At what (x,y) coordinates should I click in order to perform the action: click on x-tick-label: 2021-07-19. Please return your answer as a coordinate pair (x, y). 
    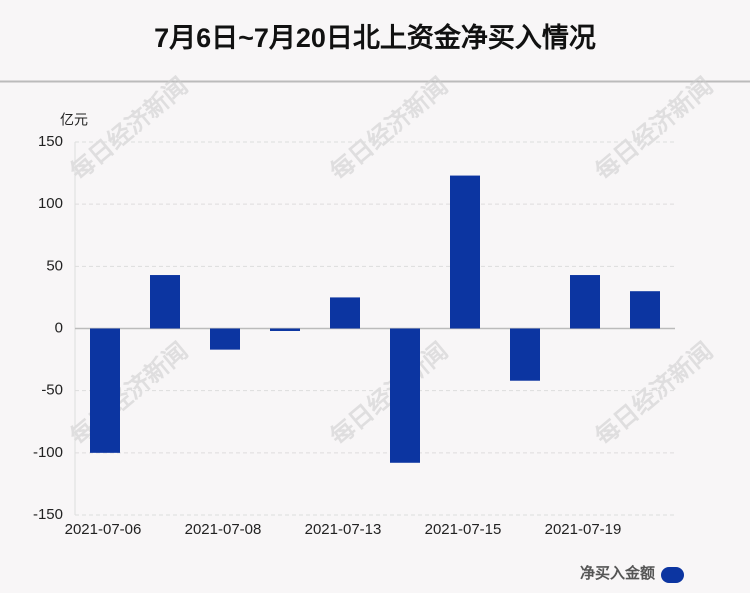
    Looking at the image, I should click on (583, 529).